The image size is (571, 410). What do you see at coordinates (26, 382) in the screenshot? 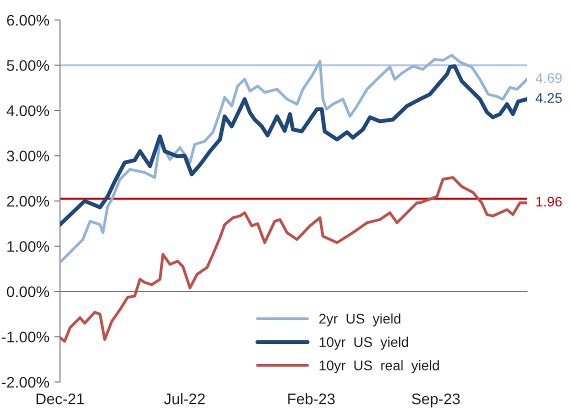
I see `y-tick-label: -2.00%` at bounding box center [26, 382].